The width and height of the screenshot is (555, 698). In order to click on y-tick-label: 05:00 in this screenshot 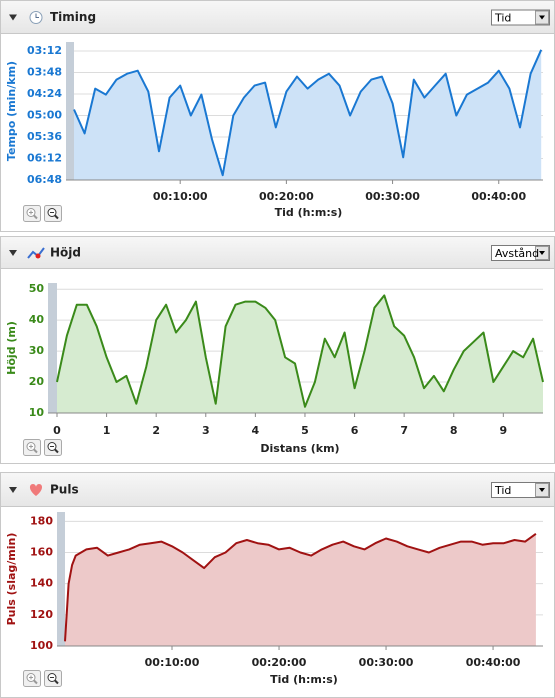, I will do `click(44, 114)`.